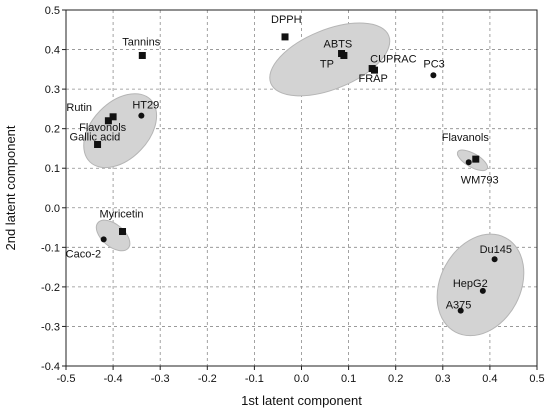 The height and width of the screenshot is (417, 550). Describe the element at coordinates (52, 209) in the screenshot. I see `y-tick-label: 0.0` at that location.